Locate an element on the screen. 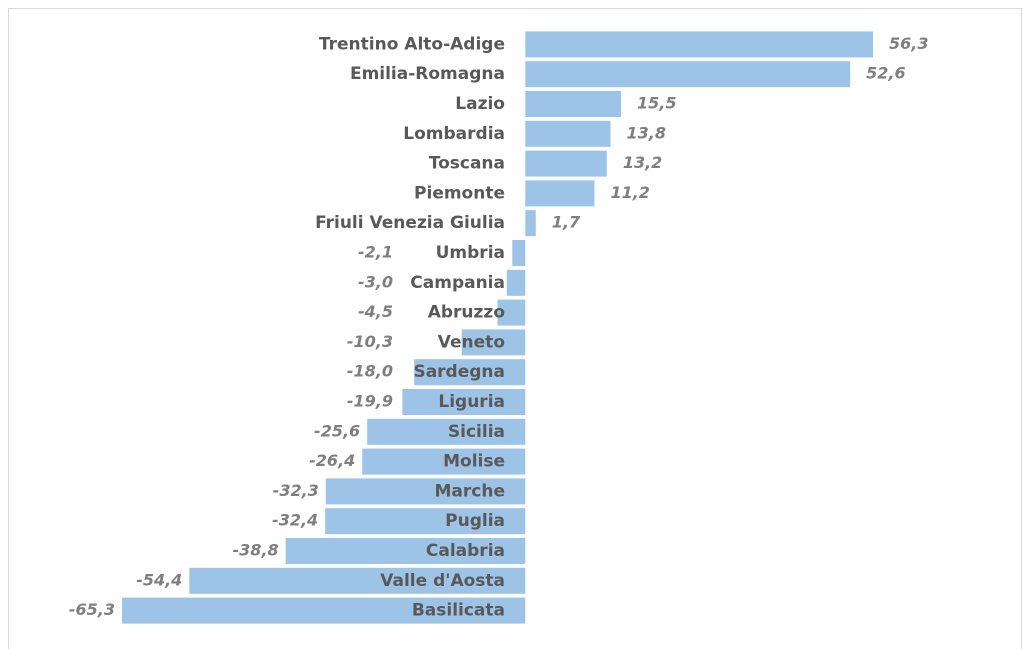  value-label: -38,8 is located at coordinates (256, 550).